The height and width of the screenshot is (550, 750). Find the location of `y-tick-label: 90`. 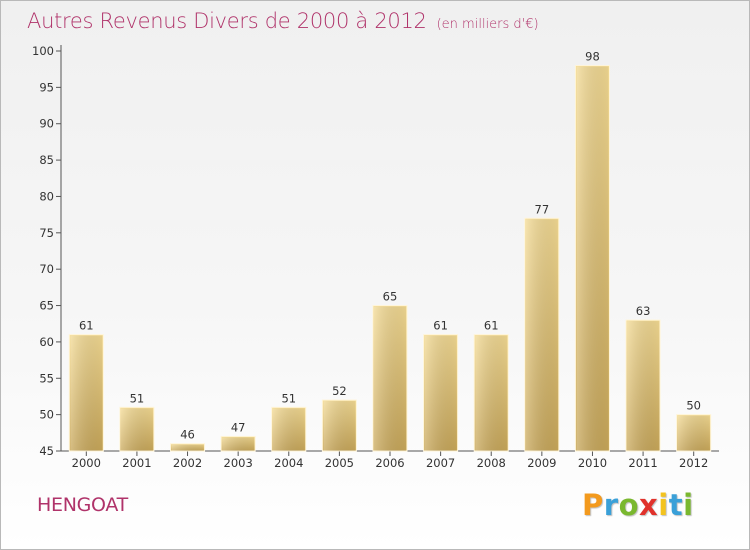

y-tick-label: 90 is located at coordinates (46, 124).